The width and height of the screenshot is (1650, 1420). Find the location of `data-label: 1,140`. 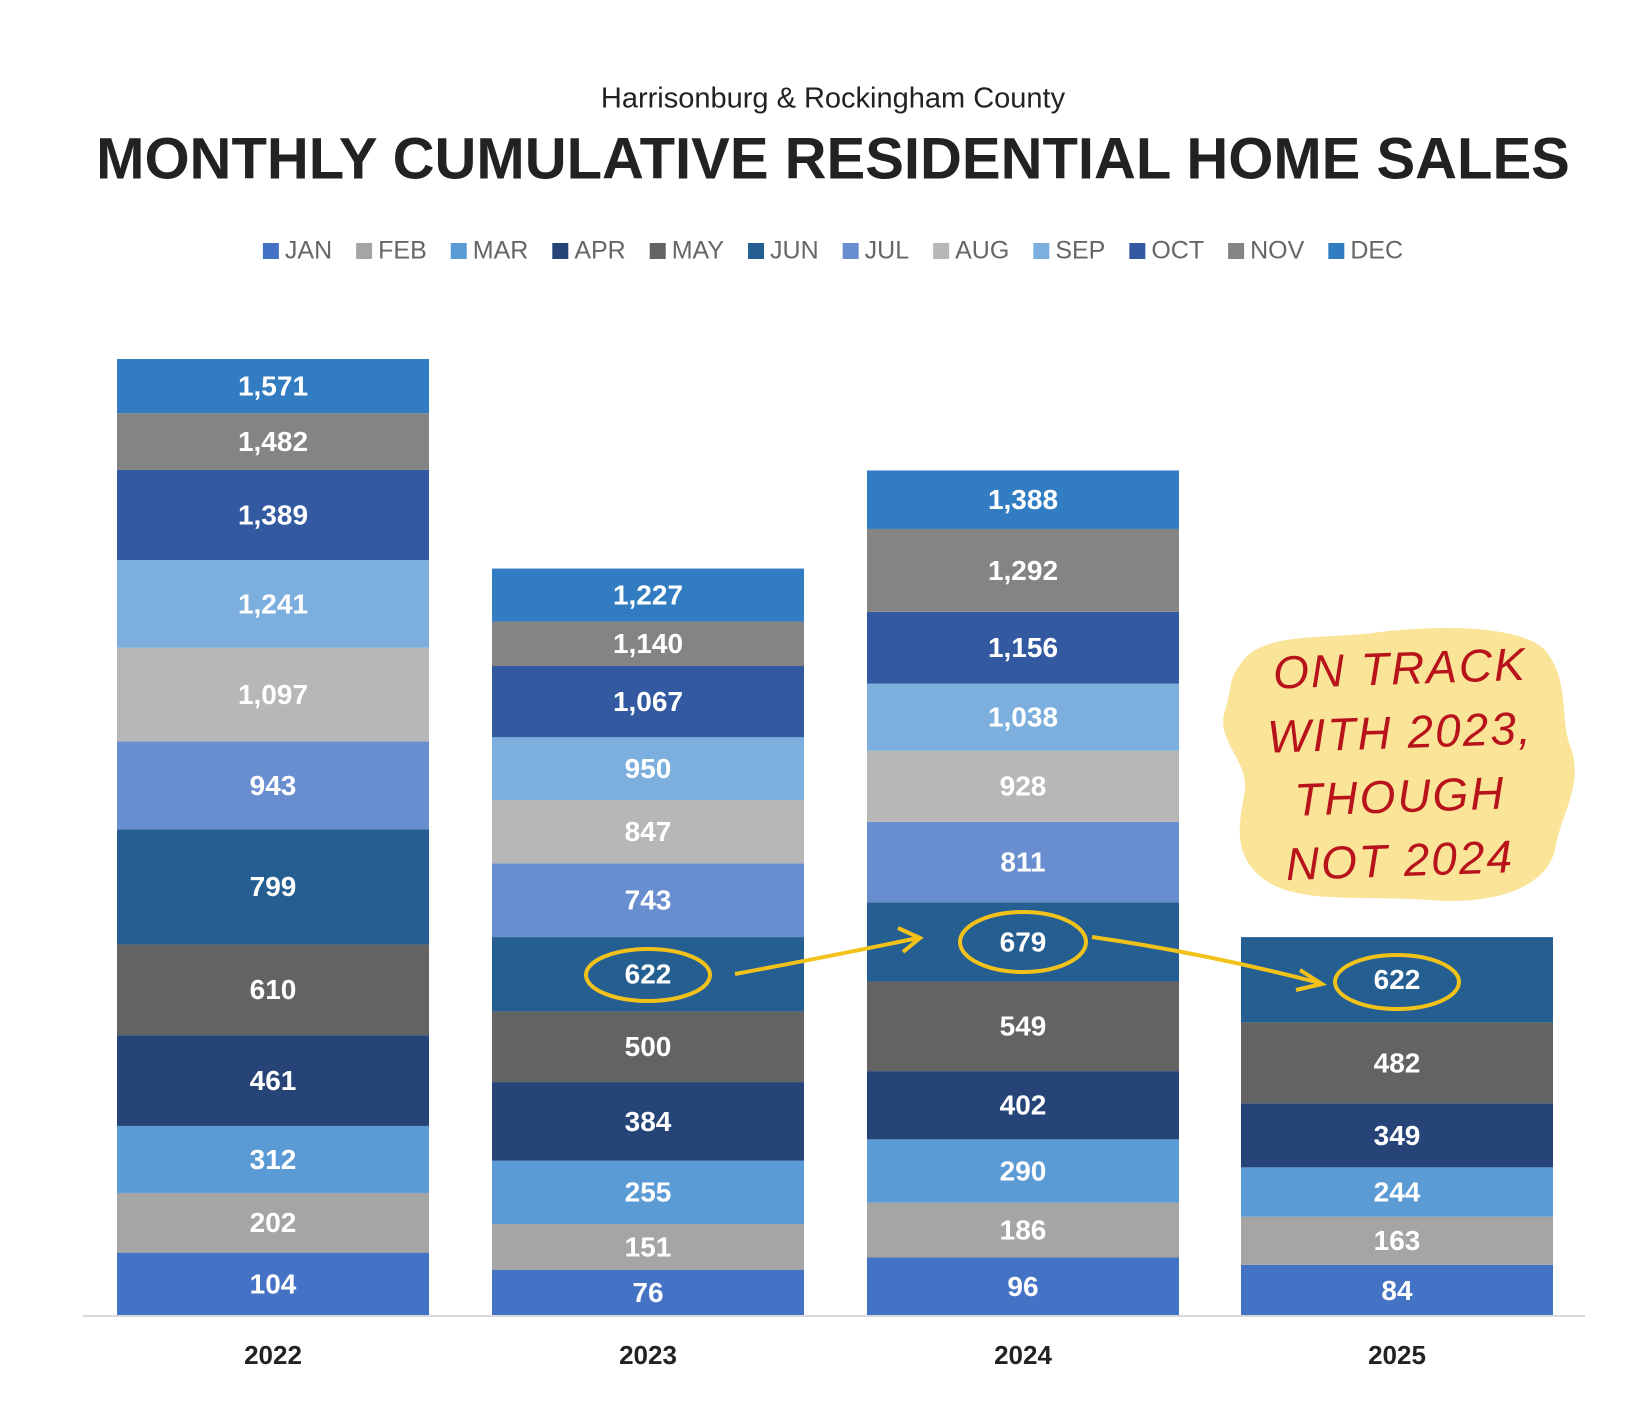

data-label: 1,140 is located at coordinates (648, 643).